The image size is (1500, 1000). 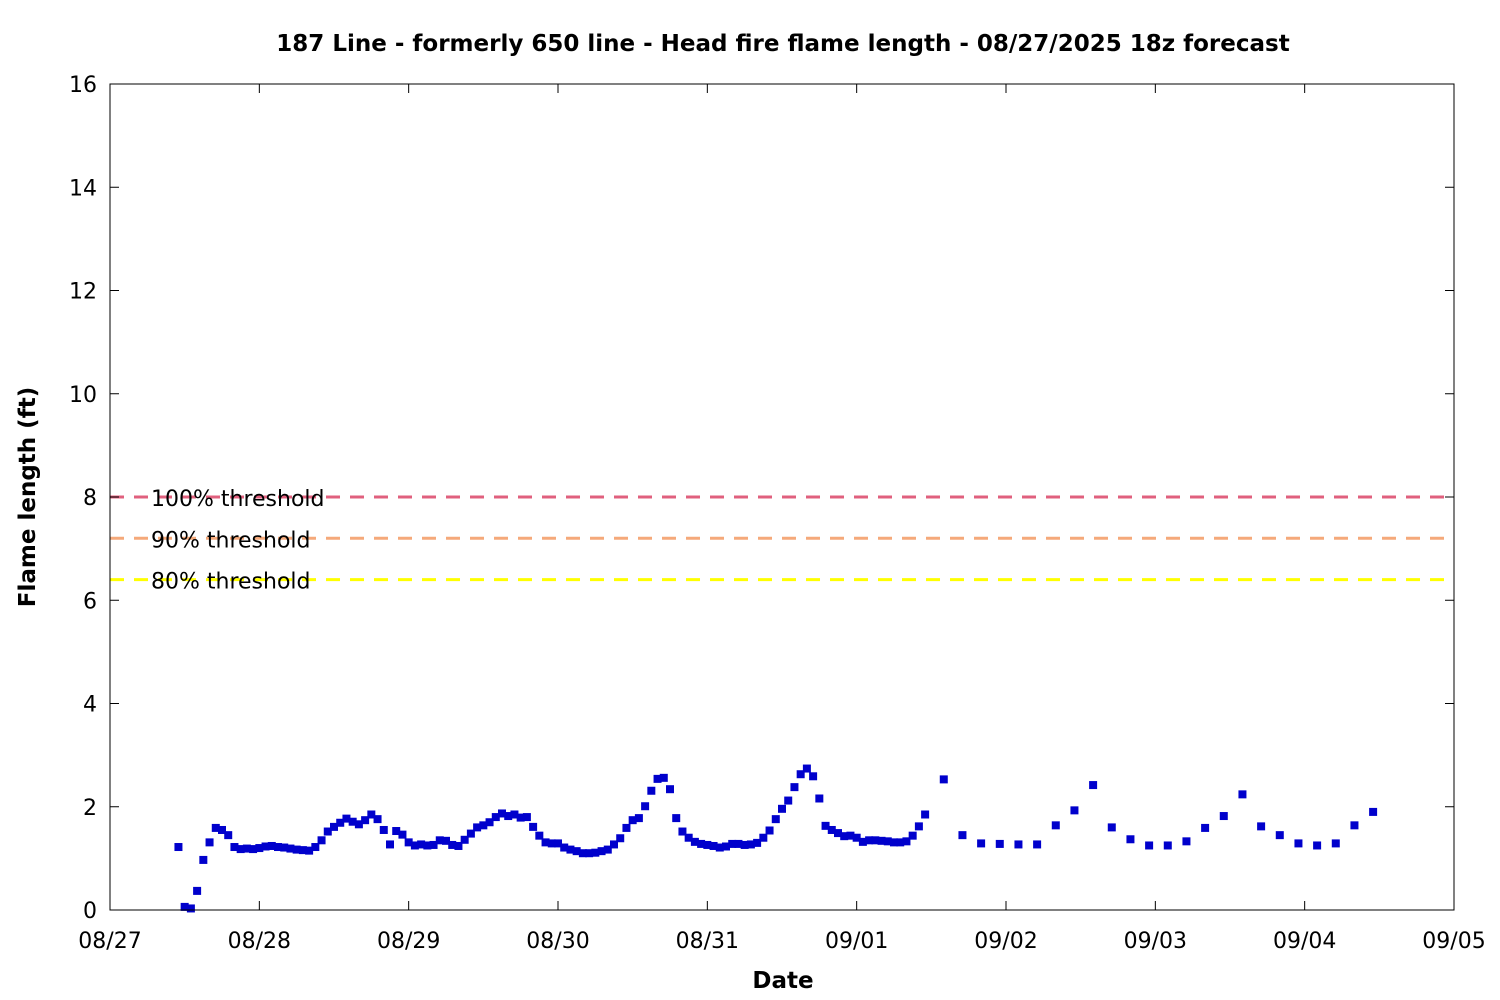 What do you see at coordinates (109, 941) in the screenshot?
I see `x-tick-label: 08/27` at bounding box center [109, 941].